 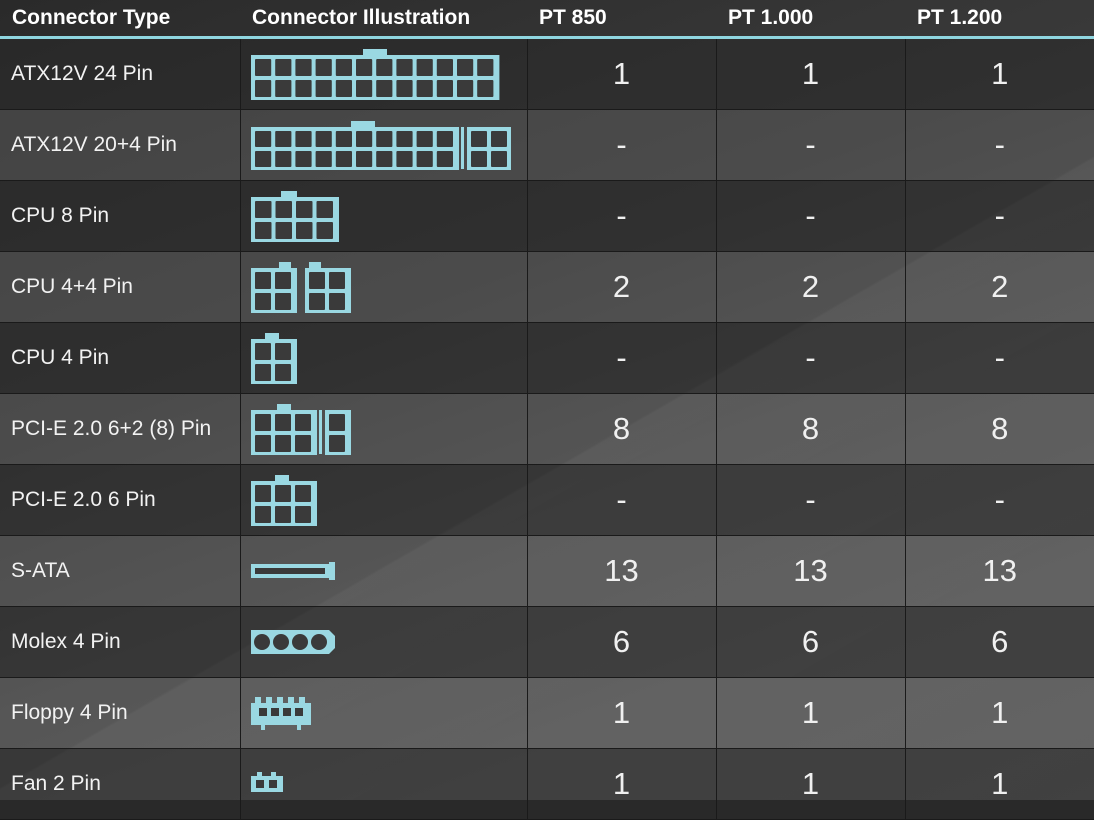 I want to click on value-pt1000: 13, so click(x=811, y=571).